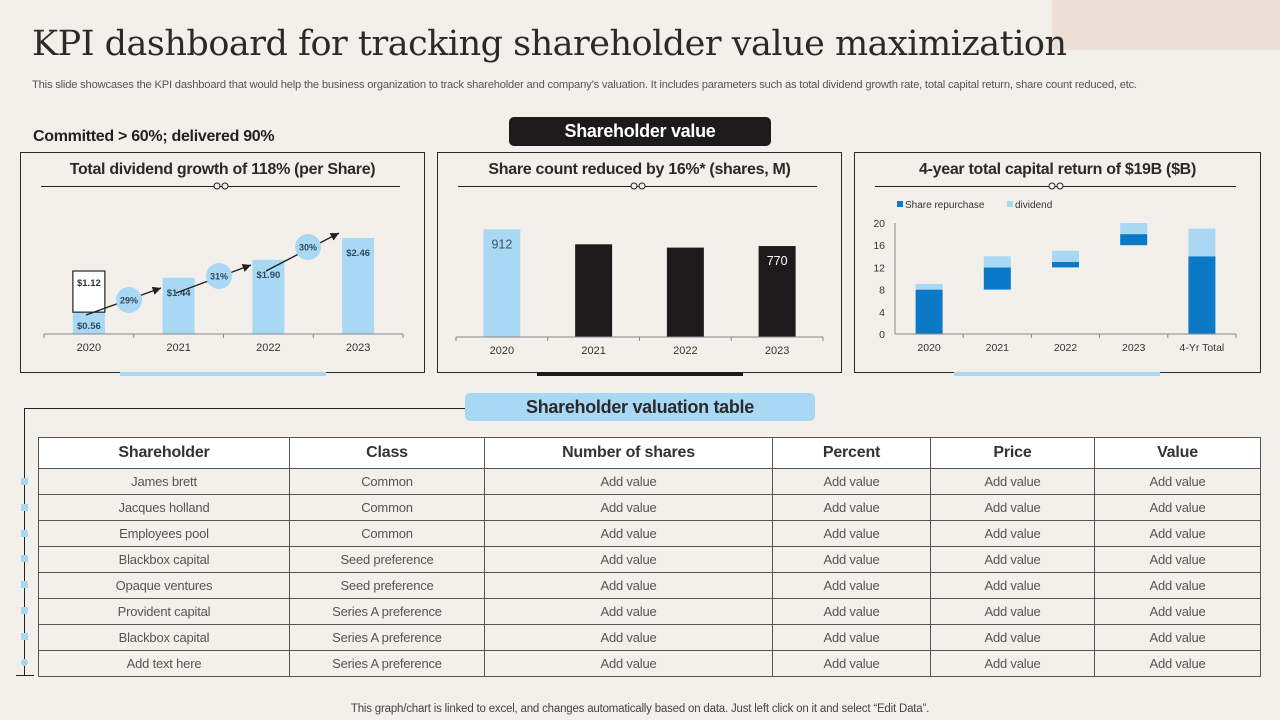  What do you see at coordinates (387, 637) in the screenshot?
I see `table-cell: Series A preference` at bounding box center [387, 637].